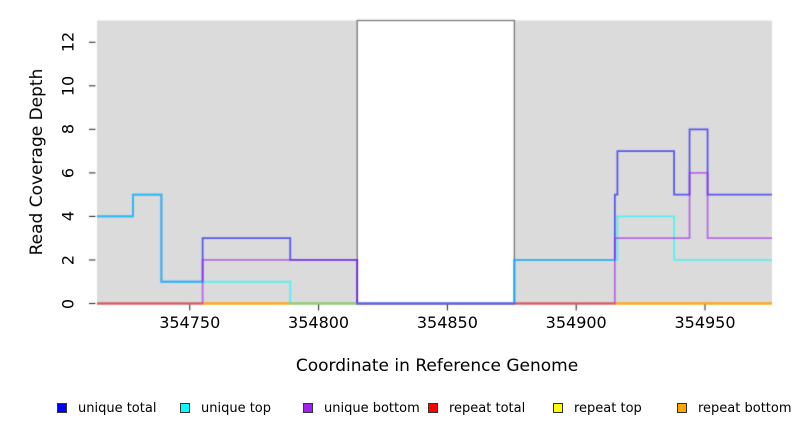  What do you see at coordinates (190, 322) in the screenshot?
I see `x-tick-label: 354750` at bounding box center [190, 322].